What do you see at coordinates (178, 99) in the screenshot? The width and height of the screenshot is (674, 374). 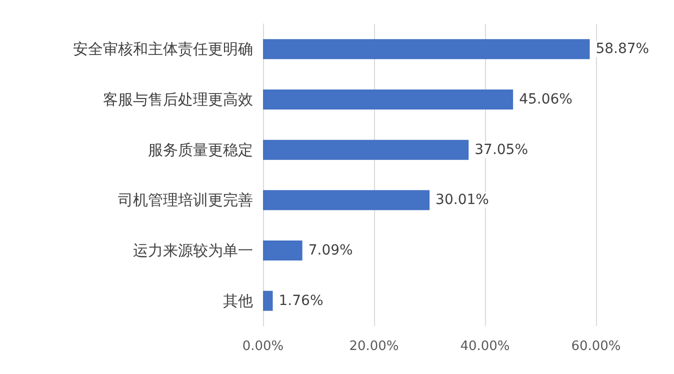 I see `y-tick-label: 客服与售后处理更高效` at bounding box center [178, 99].